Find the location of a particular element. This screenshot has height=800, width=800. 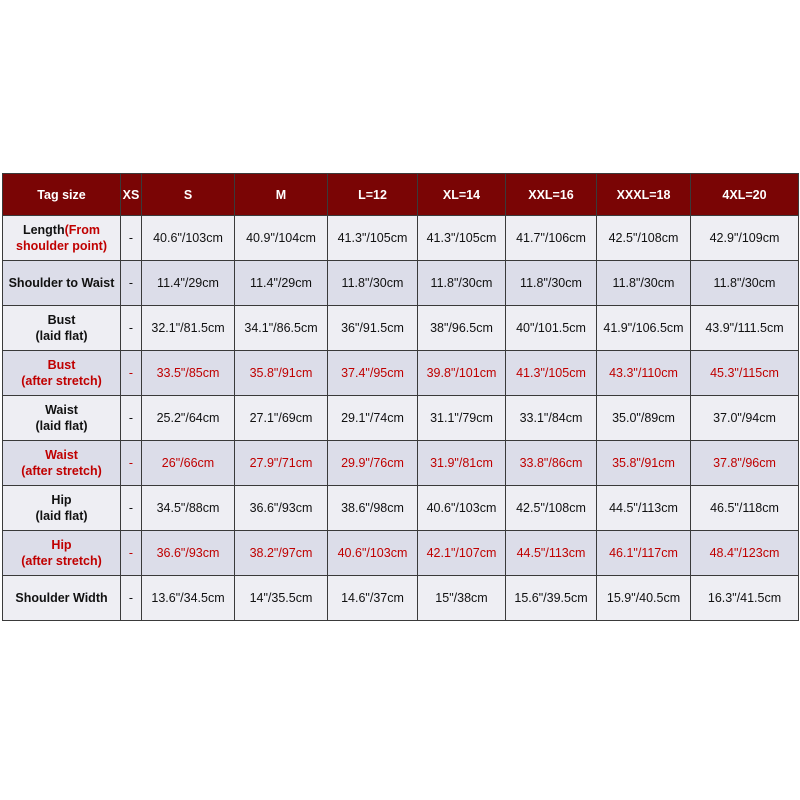

size-cell: 38.2"/97cm is located at coordinates (281, 553).